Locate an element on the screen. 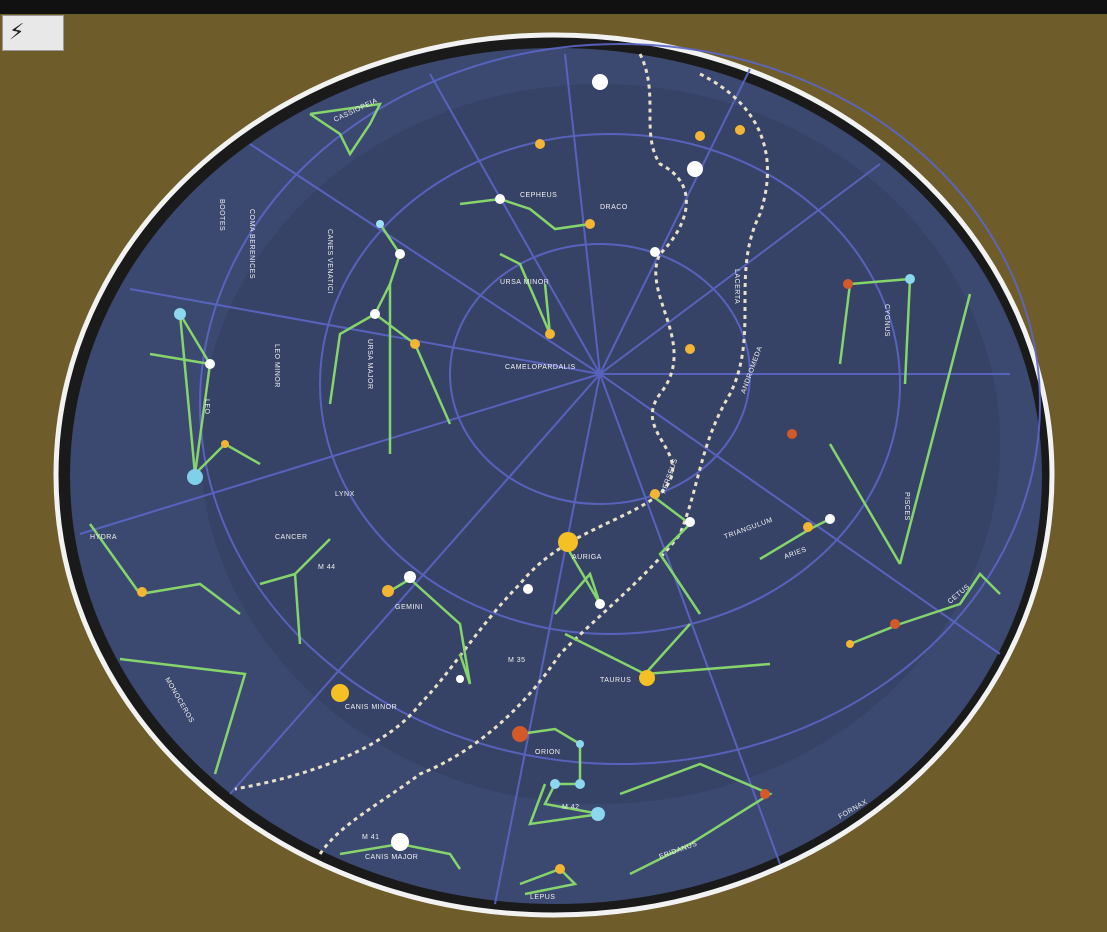 This screenshot has width=1107, height=932. label-pisces: PISCES is located at coordinates (906, 506).